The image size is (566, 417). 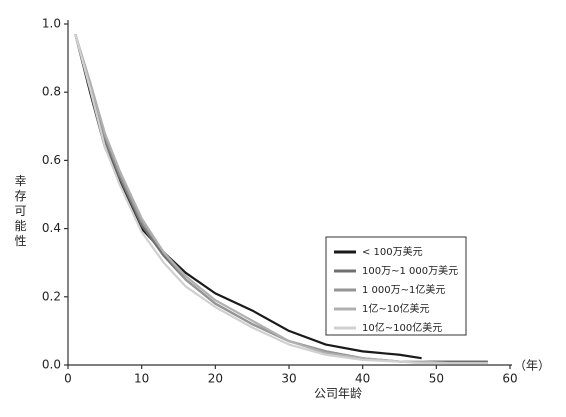 What do you see at coordinates (51, 92) in the screenshot?
I see `y-tick-label: 0.8` at bounding box center [51, 92].